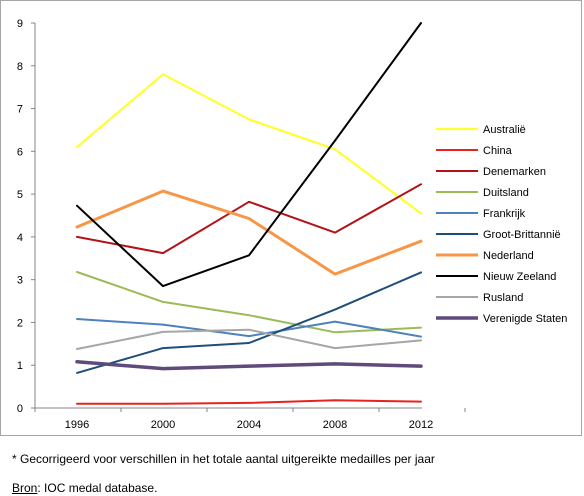  Describe the element at coordinates (525, 319) in the screenshot. I see `legend-label: Verenigde Staten` at that location.